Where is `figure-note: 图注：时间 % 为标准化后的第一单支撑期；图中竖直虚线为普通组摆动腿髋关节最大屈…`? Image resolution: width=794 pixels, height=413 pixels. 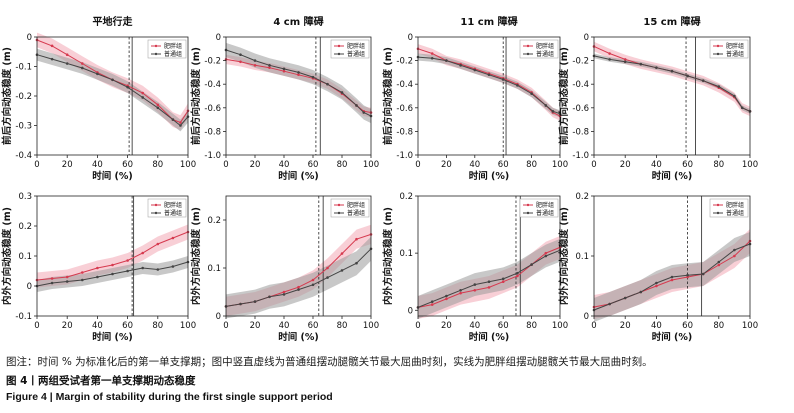 figure-note: 图注：时间 % 为标准化后的第一单支撑期；图中竖直虚线为普通组摆动腿髋关节最大屈… is located at coordinates (329, 362).